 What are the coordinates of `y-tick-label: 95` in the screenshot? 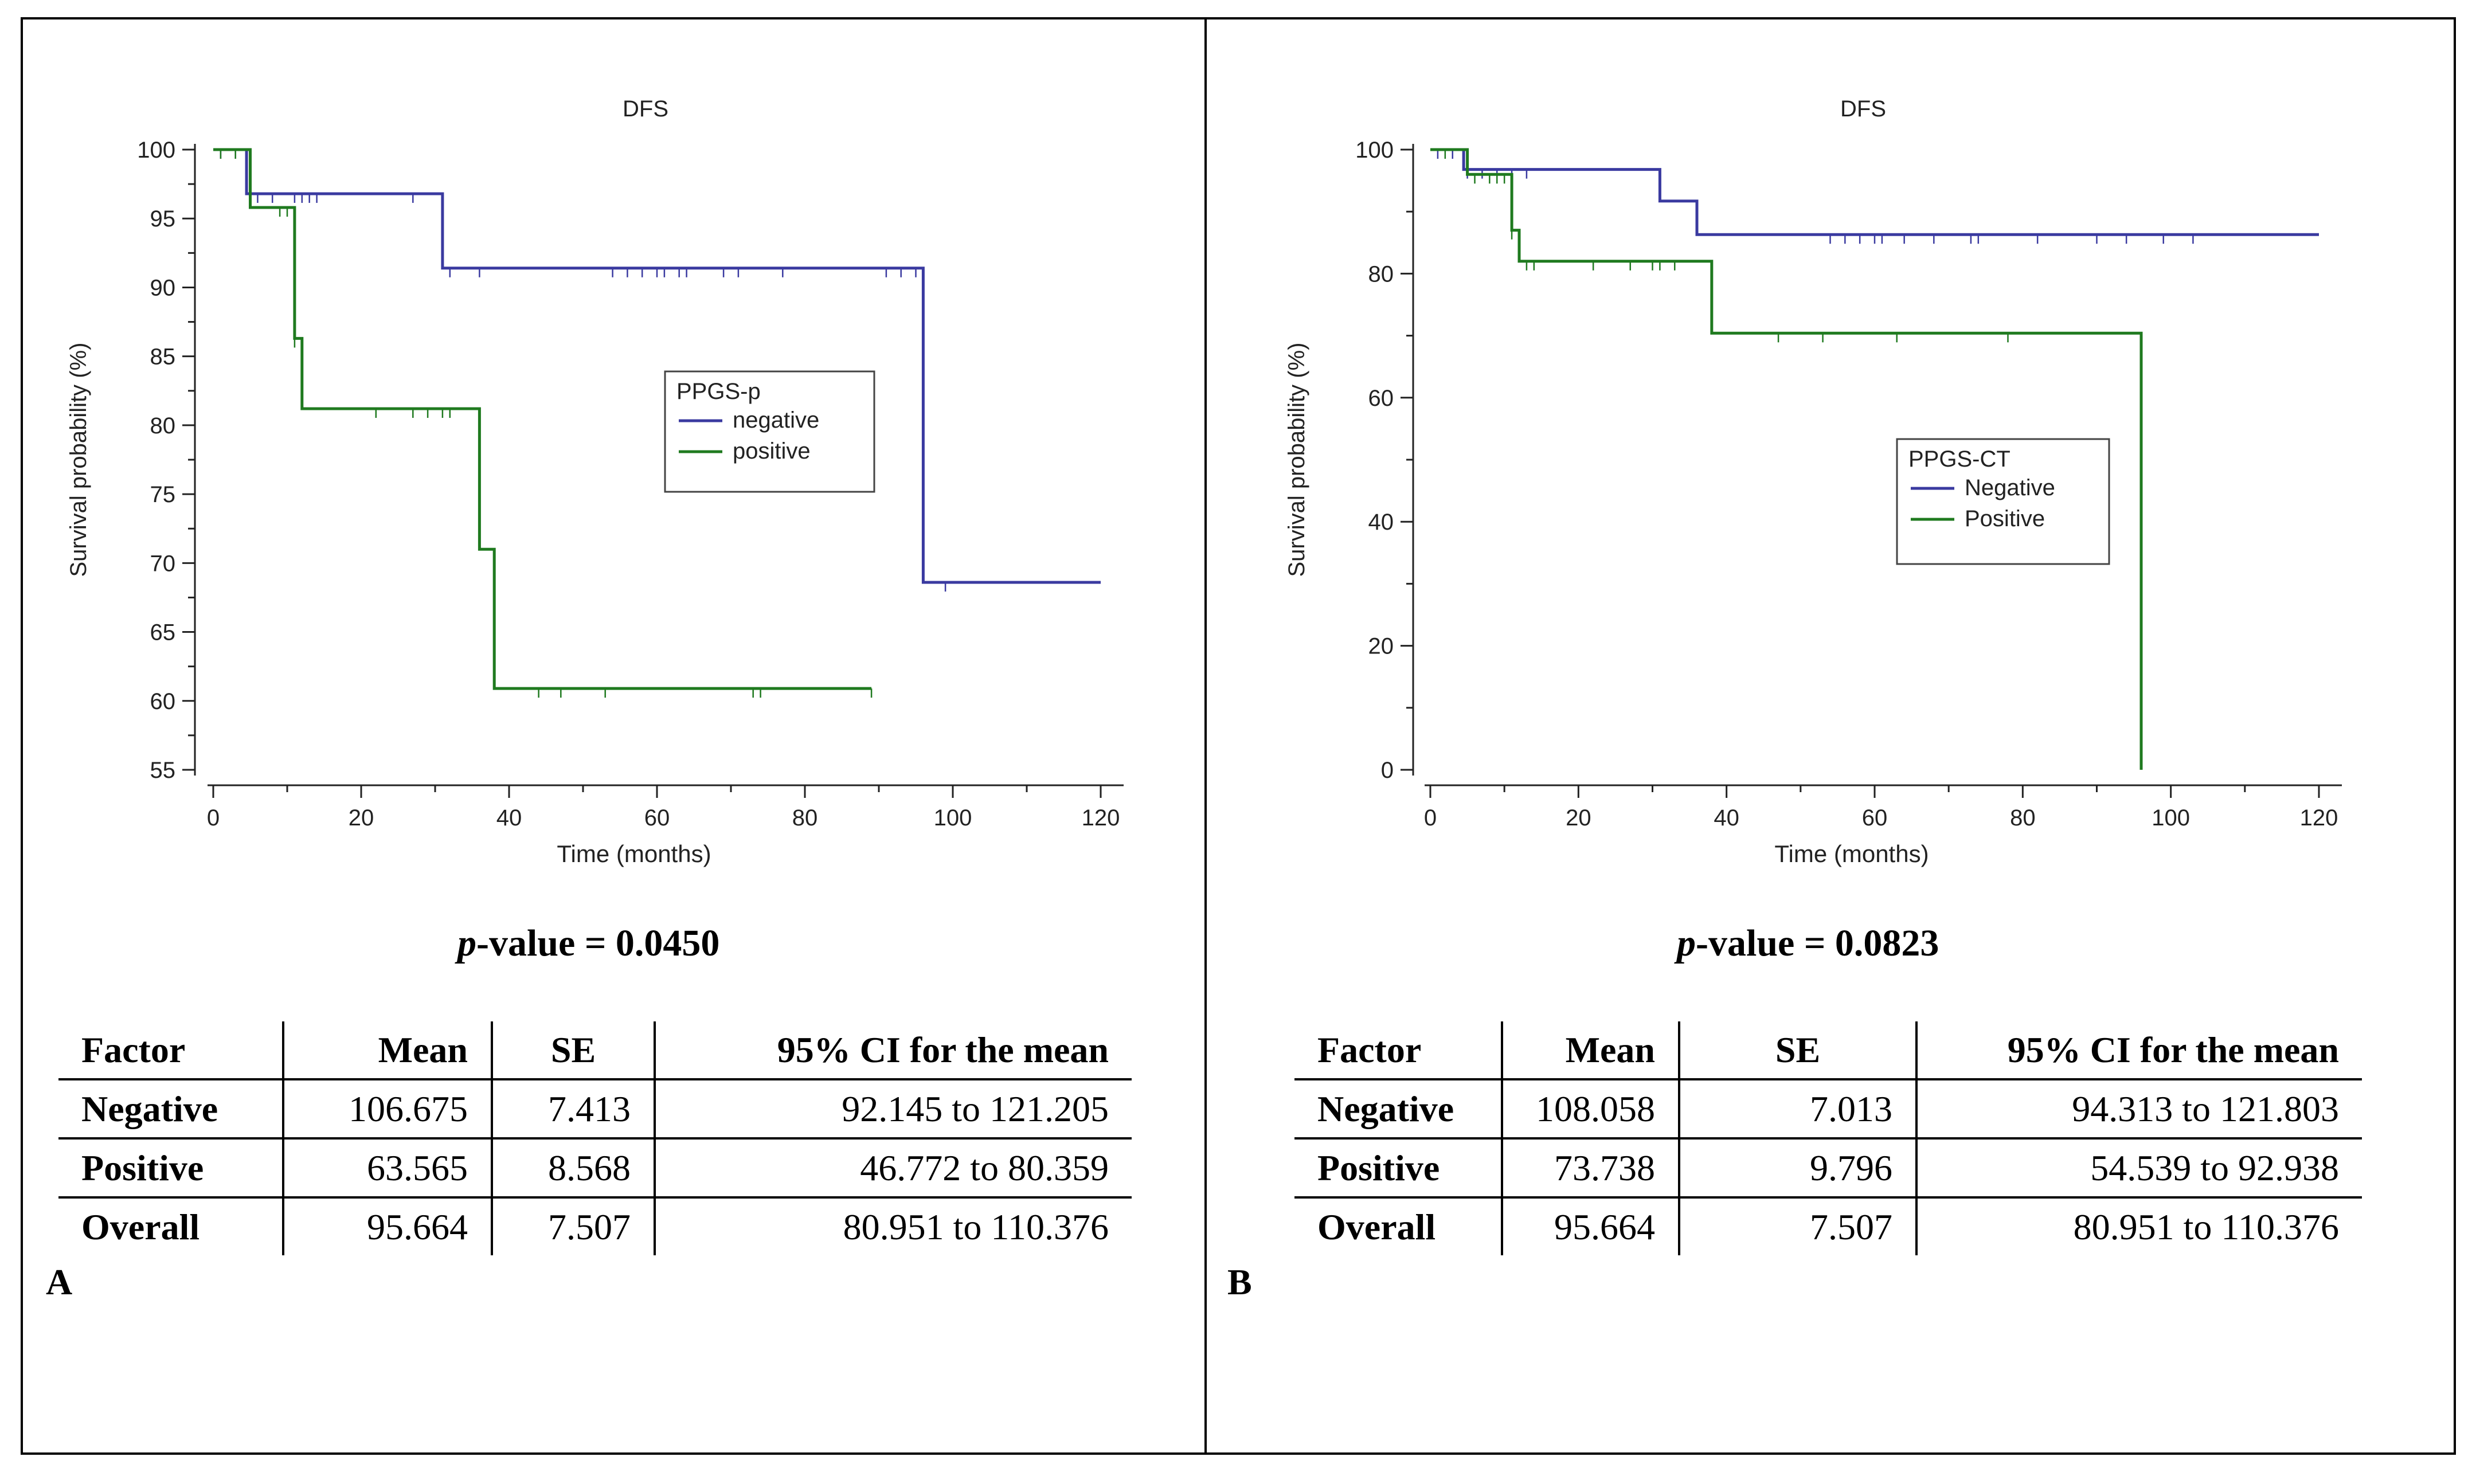 It's located at (163, 219).